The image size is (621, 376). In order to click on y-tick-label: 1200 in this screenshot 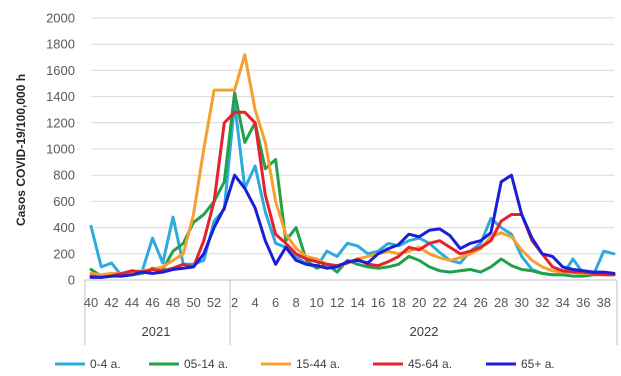, I will do `click(60, 122)`.